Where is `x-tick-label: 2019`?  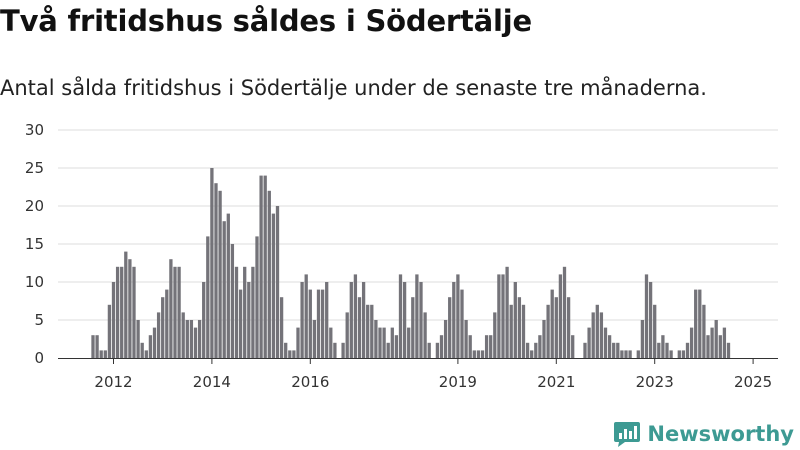 x-tick-label: 2019 is located at coordinates (458, 382).